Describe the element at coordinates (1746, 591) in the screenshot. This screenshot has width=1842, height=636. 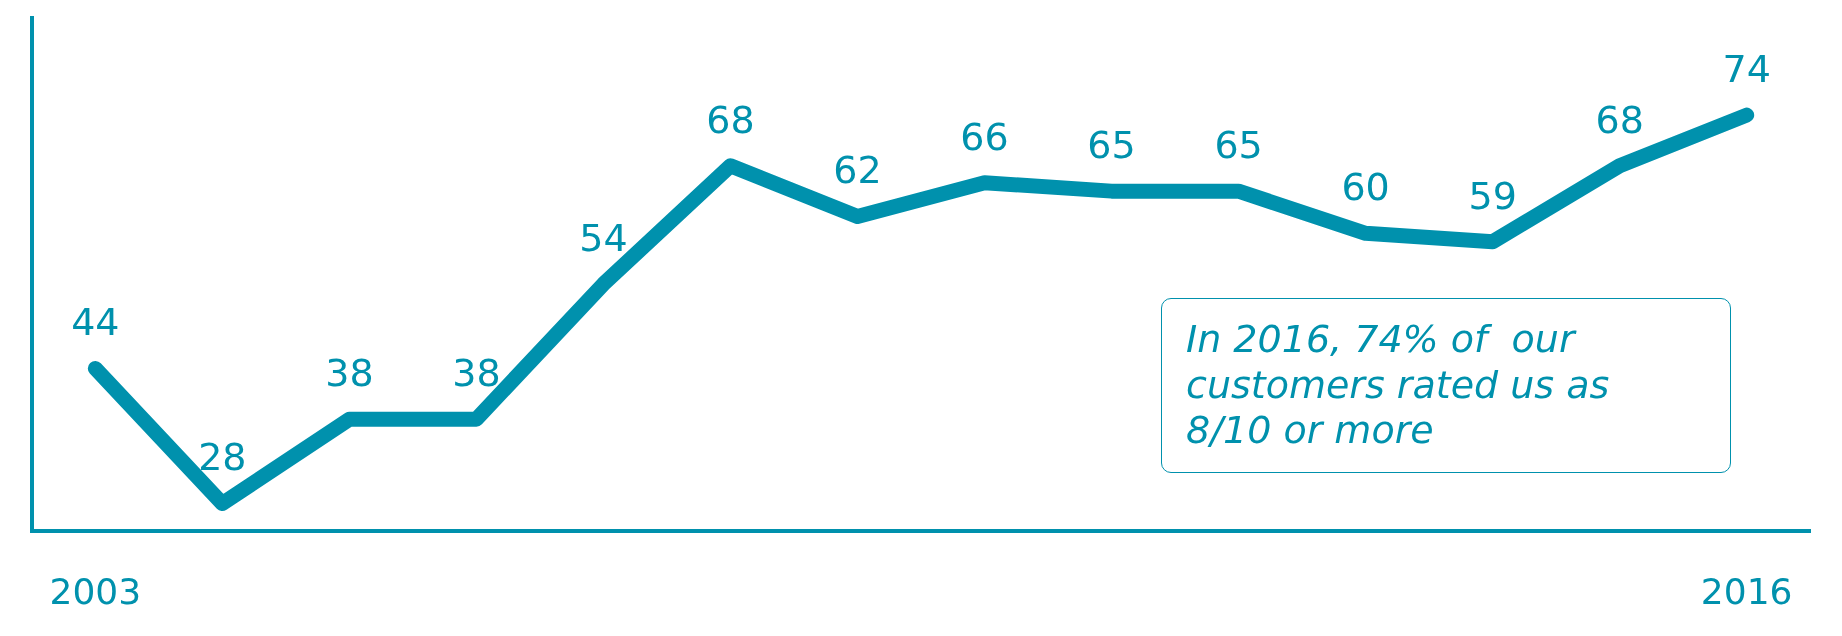
I see `x-tick-label: 2016` at that location.